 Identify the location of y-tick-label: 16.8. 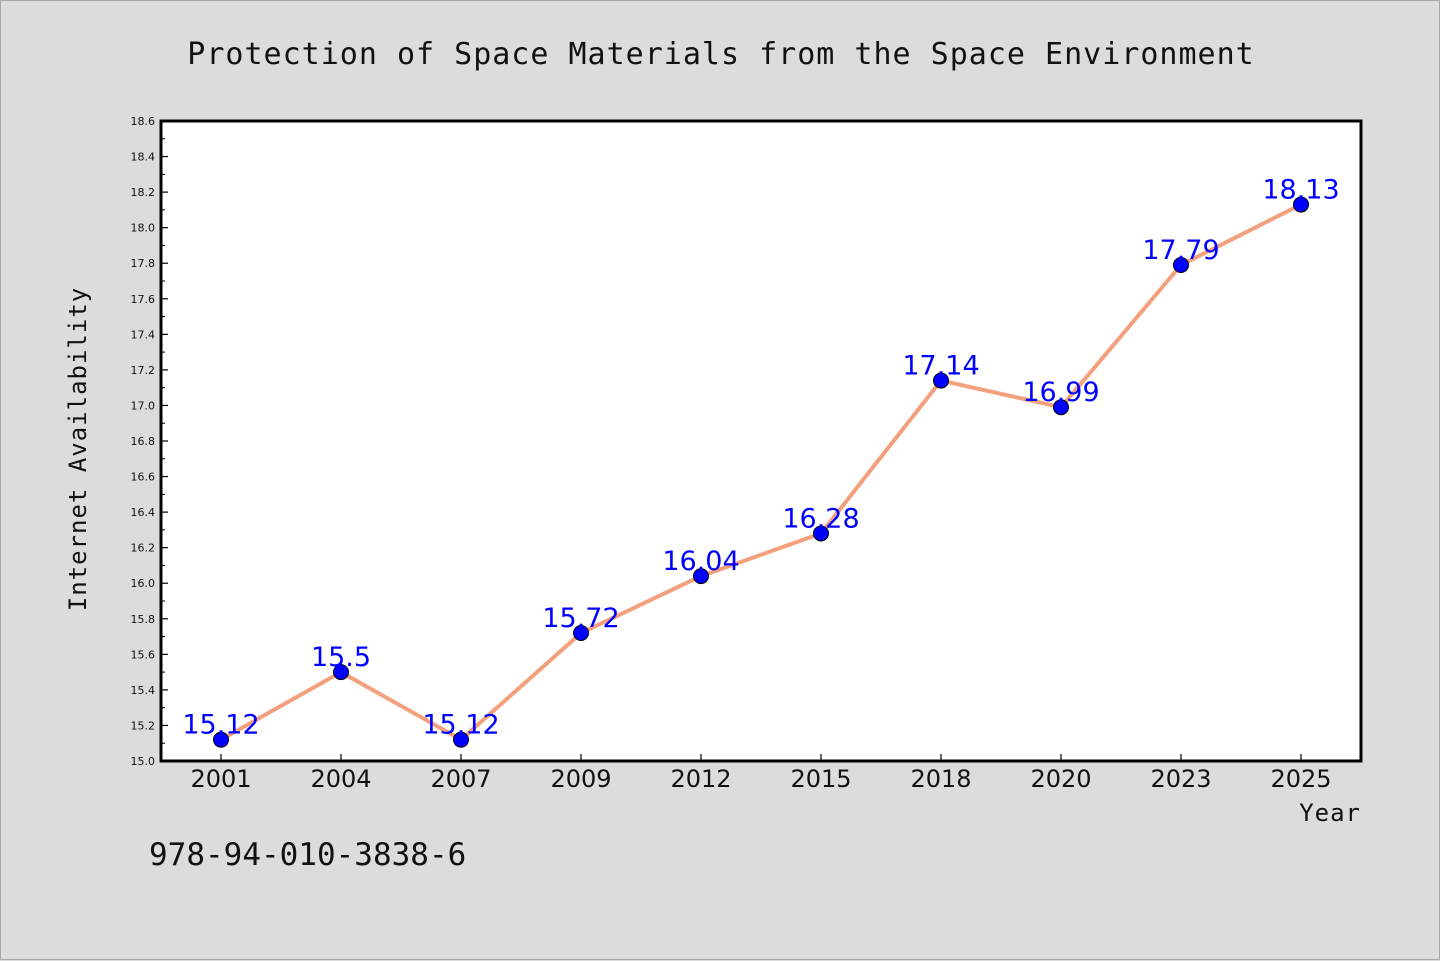
(143, 441).